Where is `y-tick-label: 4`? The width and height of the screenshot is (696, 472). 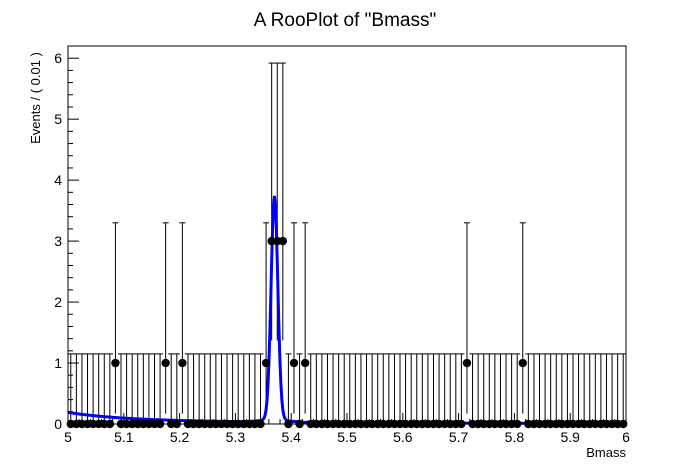 y-tick-label: 4 is located at coordinates (58, 180).